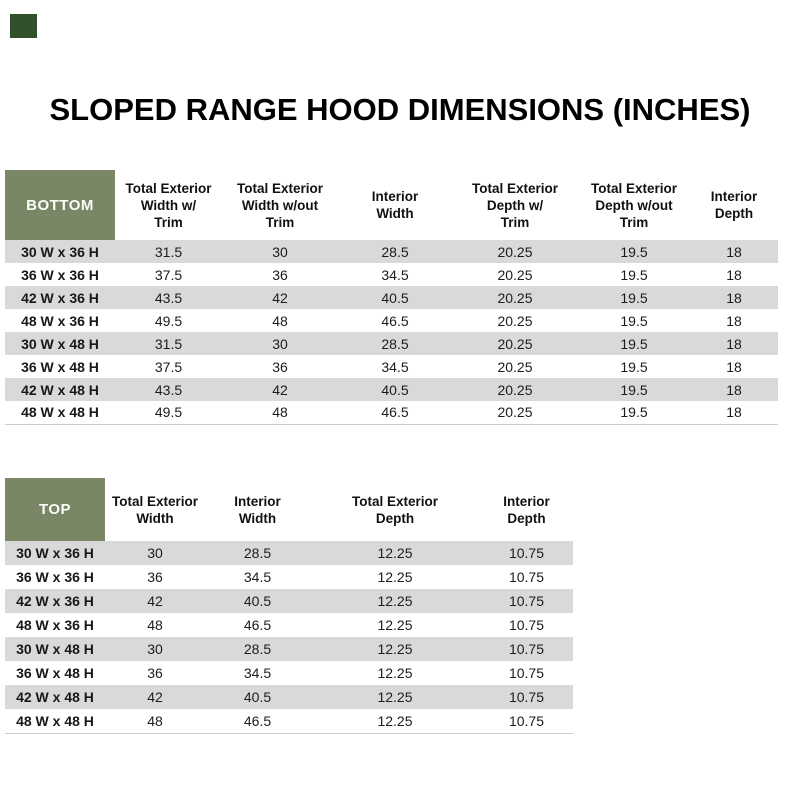  Describe the element at coordinates (60, 297) in the screenshot. I see `row-size-label: 42 W x 36 H` at that location.